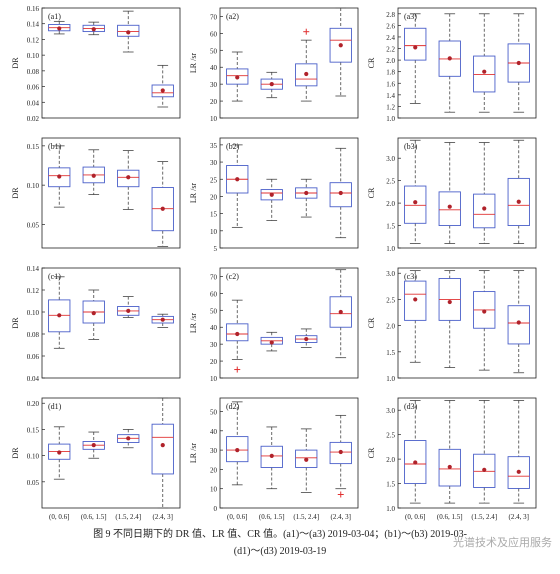 The height and width of the screenshot is (574, 560). Describe the element at coordinates (233, 406) in the screenshot. I see `panel-label: (d2)` at that location.